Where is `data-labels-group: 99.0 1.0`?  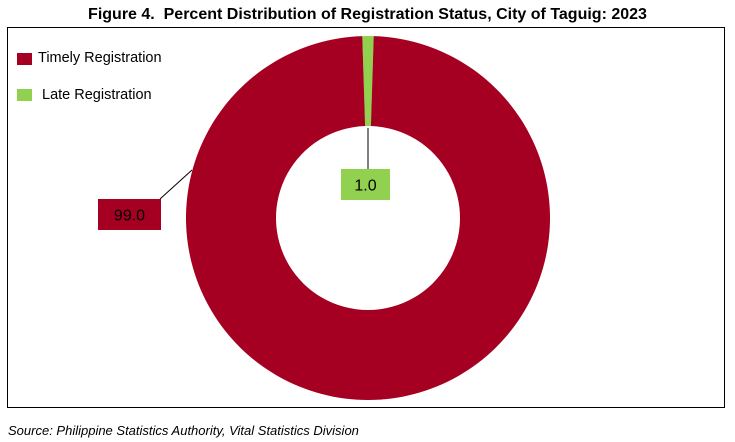 data-labels-group: 99.0 1.0 is located at coordinates (244, 199).